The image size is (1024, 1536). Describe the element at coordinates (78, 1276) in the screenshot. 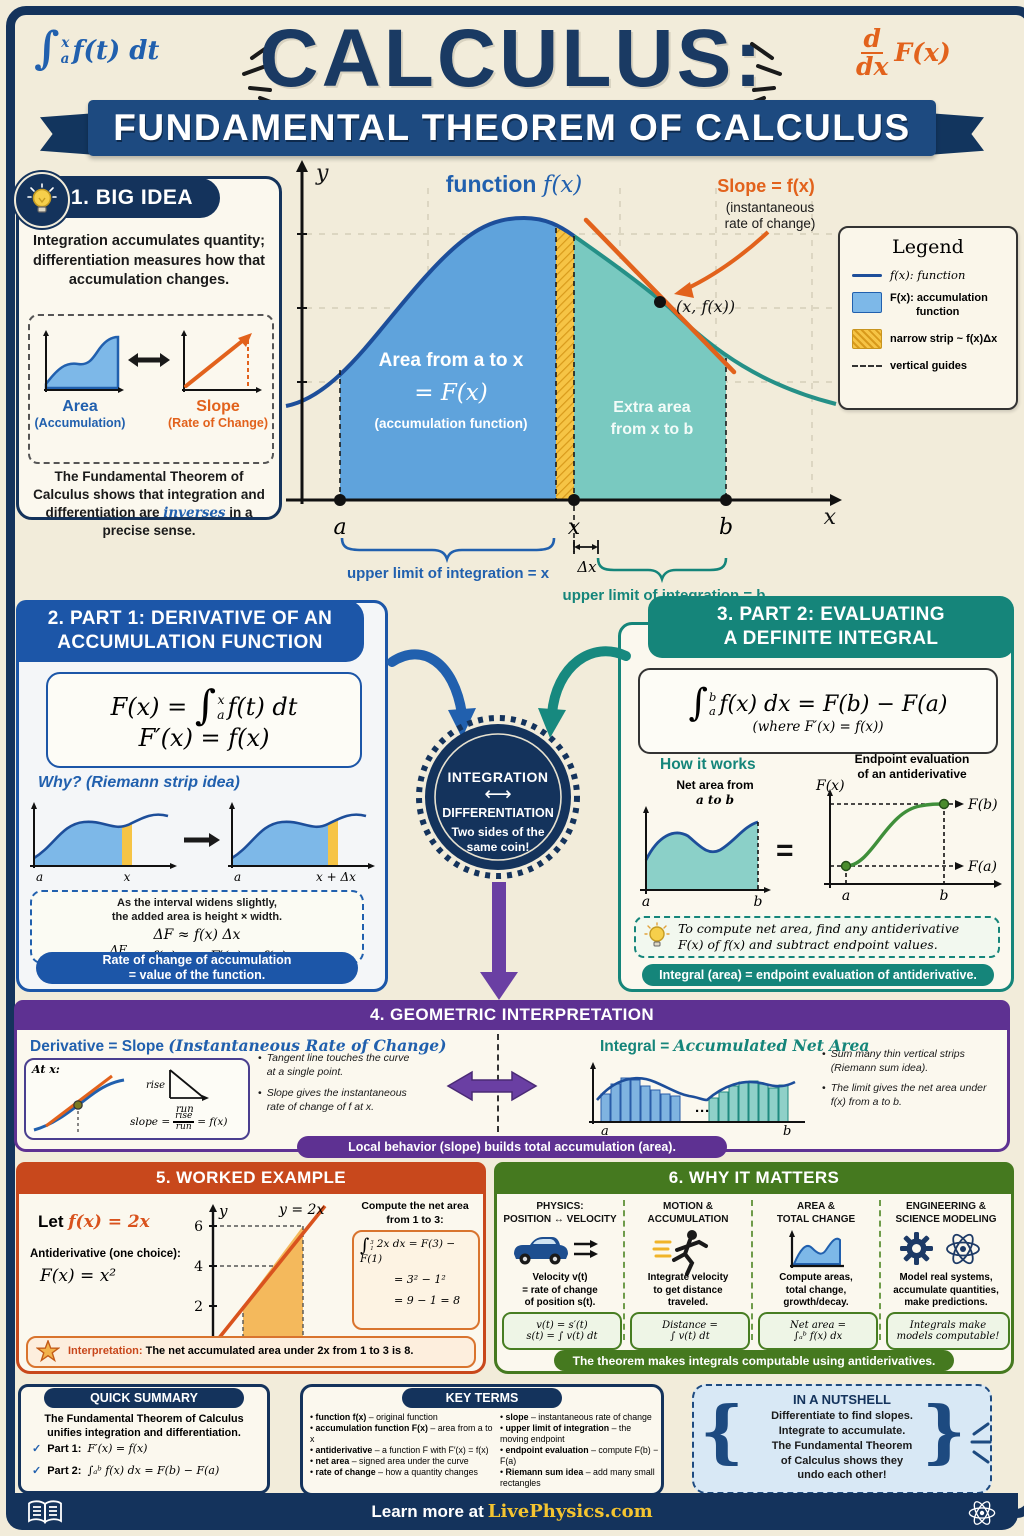

I see `sec5-antiderivative-math: F(x) = x²` at that location.